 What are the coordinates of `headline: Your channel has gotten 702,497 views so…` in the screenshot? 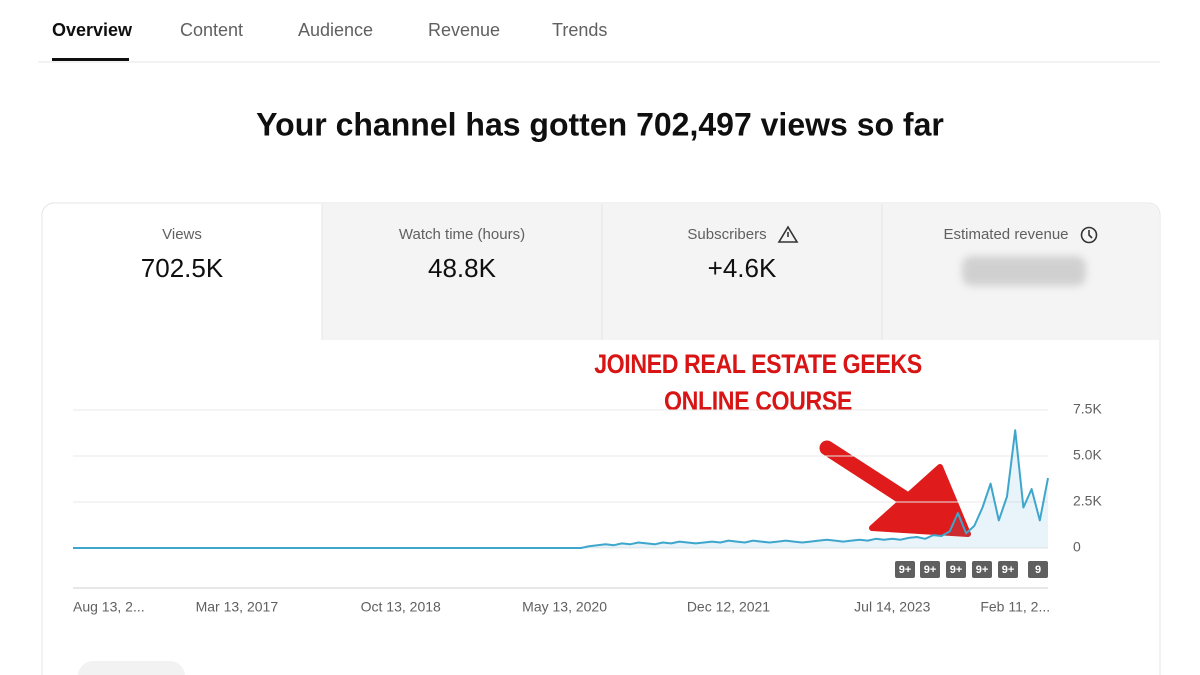 It's located at (600, 124).